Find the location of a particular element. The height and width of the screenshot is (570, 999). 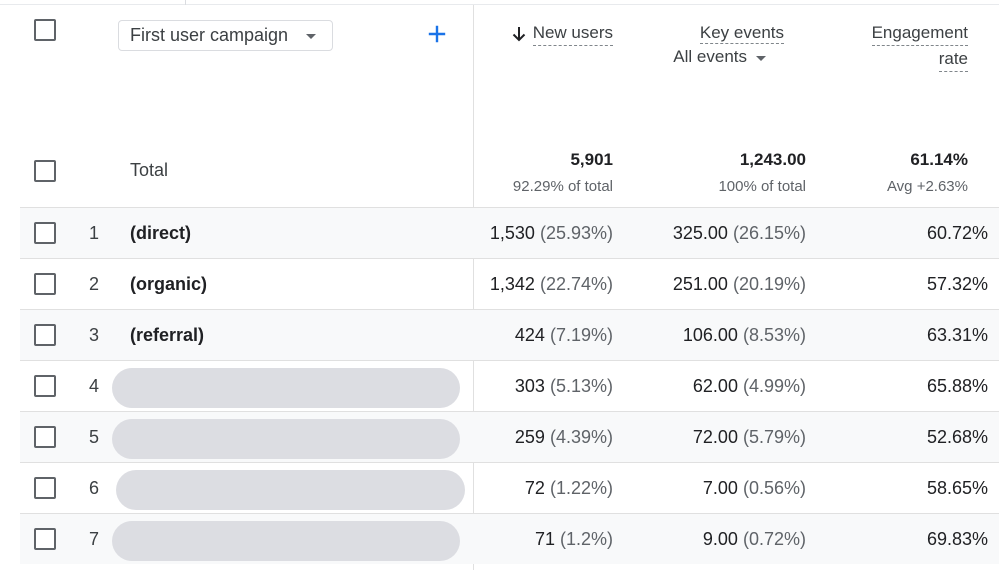

header-engagement-rate-line1: Engagement is located at coordinates (919, 34).